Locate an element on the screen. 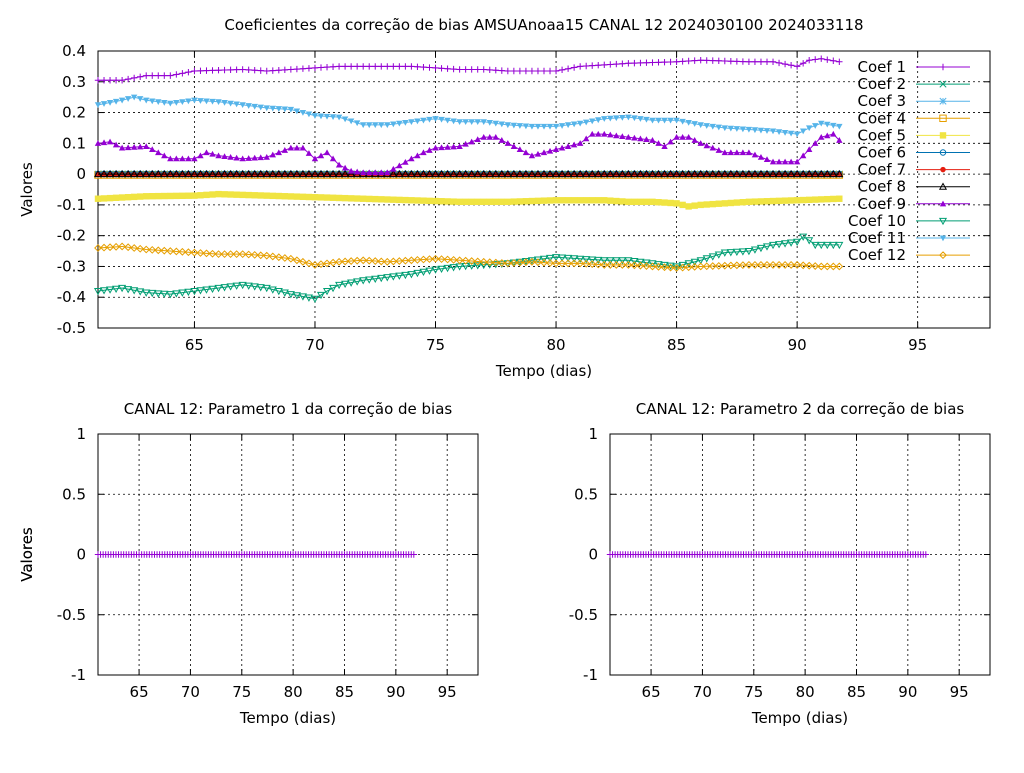  series-line is located at coordinates (468, 268).